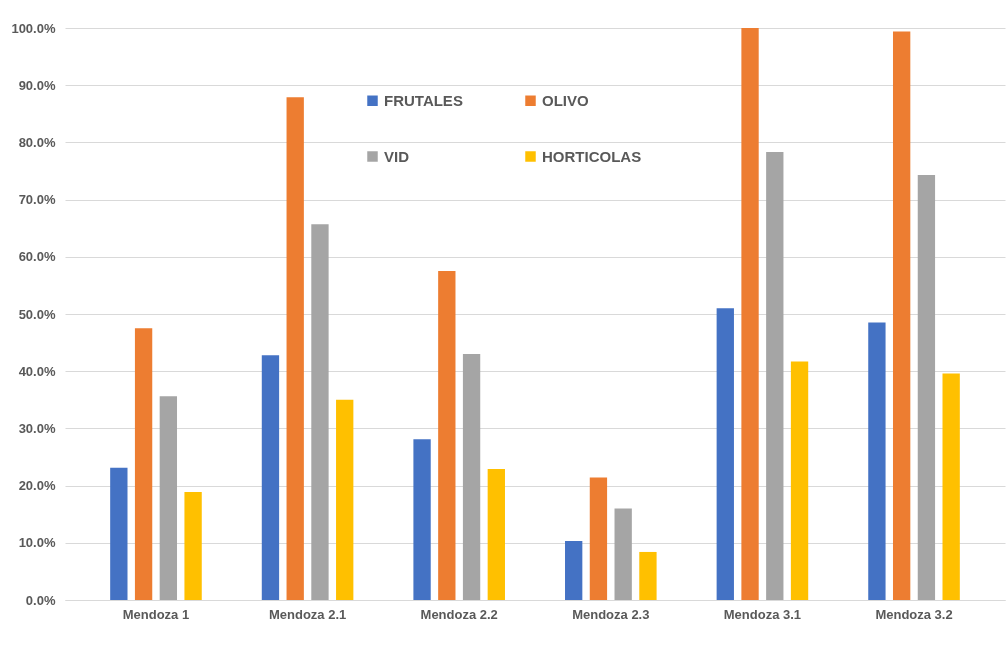 Image resolution: width=1007 pixels, height=666 pixels. Describe the element at coordinates (397, 156) in the screenshot. I see `legend-label: VID` at that location.